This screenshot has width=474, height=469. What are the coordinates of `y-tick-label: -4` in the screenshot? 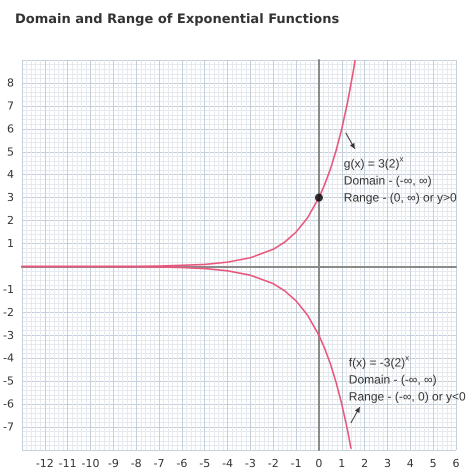 It's located at (8, 358).